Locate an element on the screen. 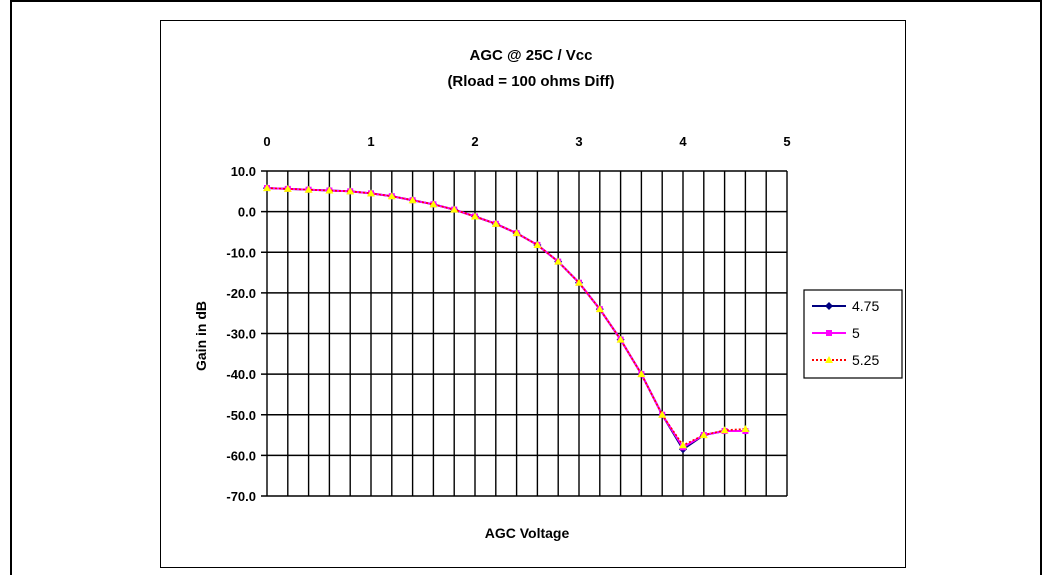 The height and width of the screenshot is (575, 1042). x-tick-label: 1 is located at coordinates (370, 141).